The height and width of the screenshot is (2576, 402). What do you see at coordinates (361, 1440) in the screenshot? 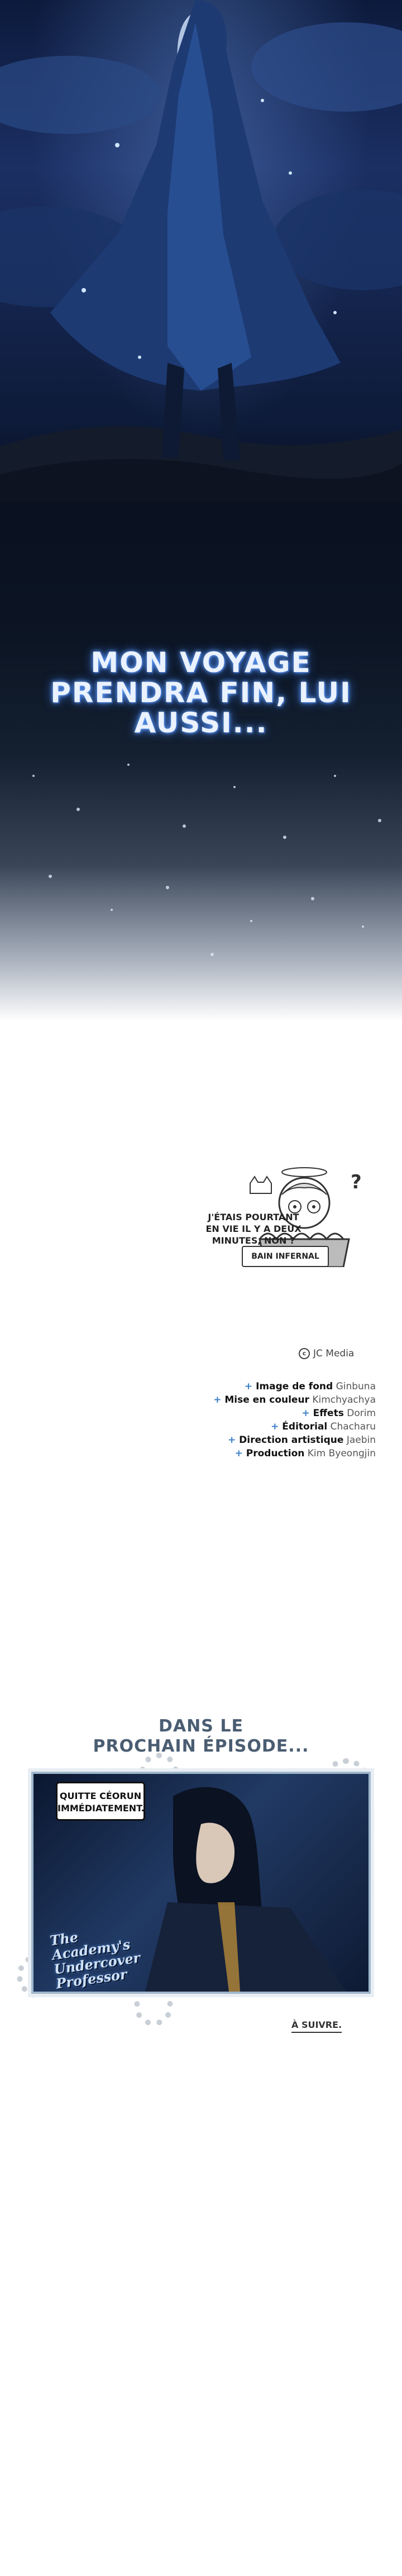
I see `credit-name: Jaebin` at bounding box center [361, 1440].